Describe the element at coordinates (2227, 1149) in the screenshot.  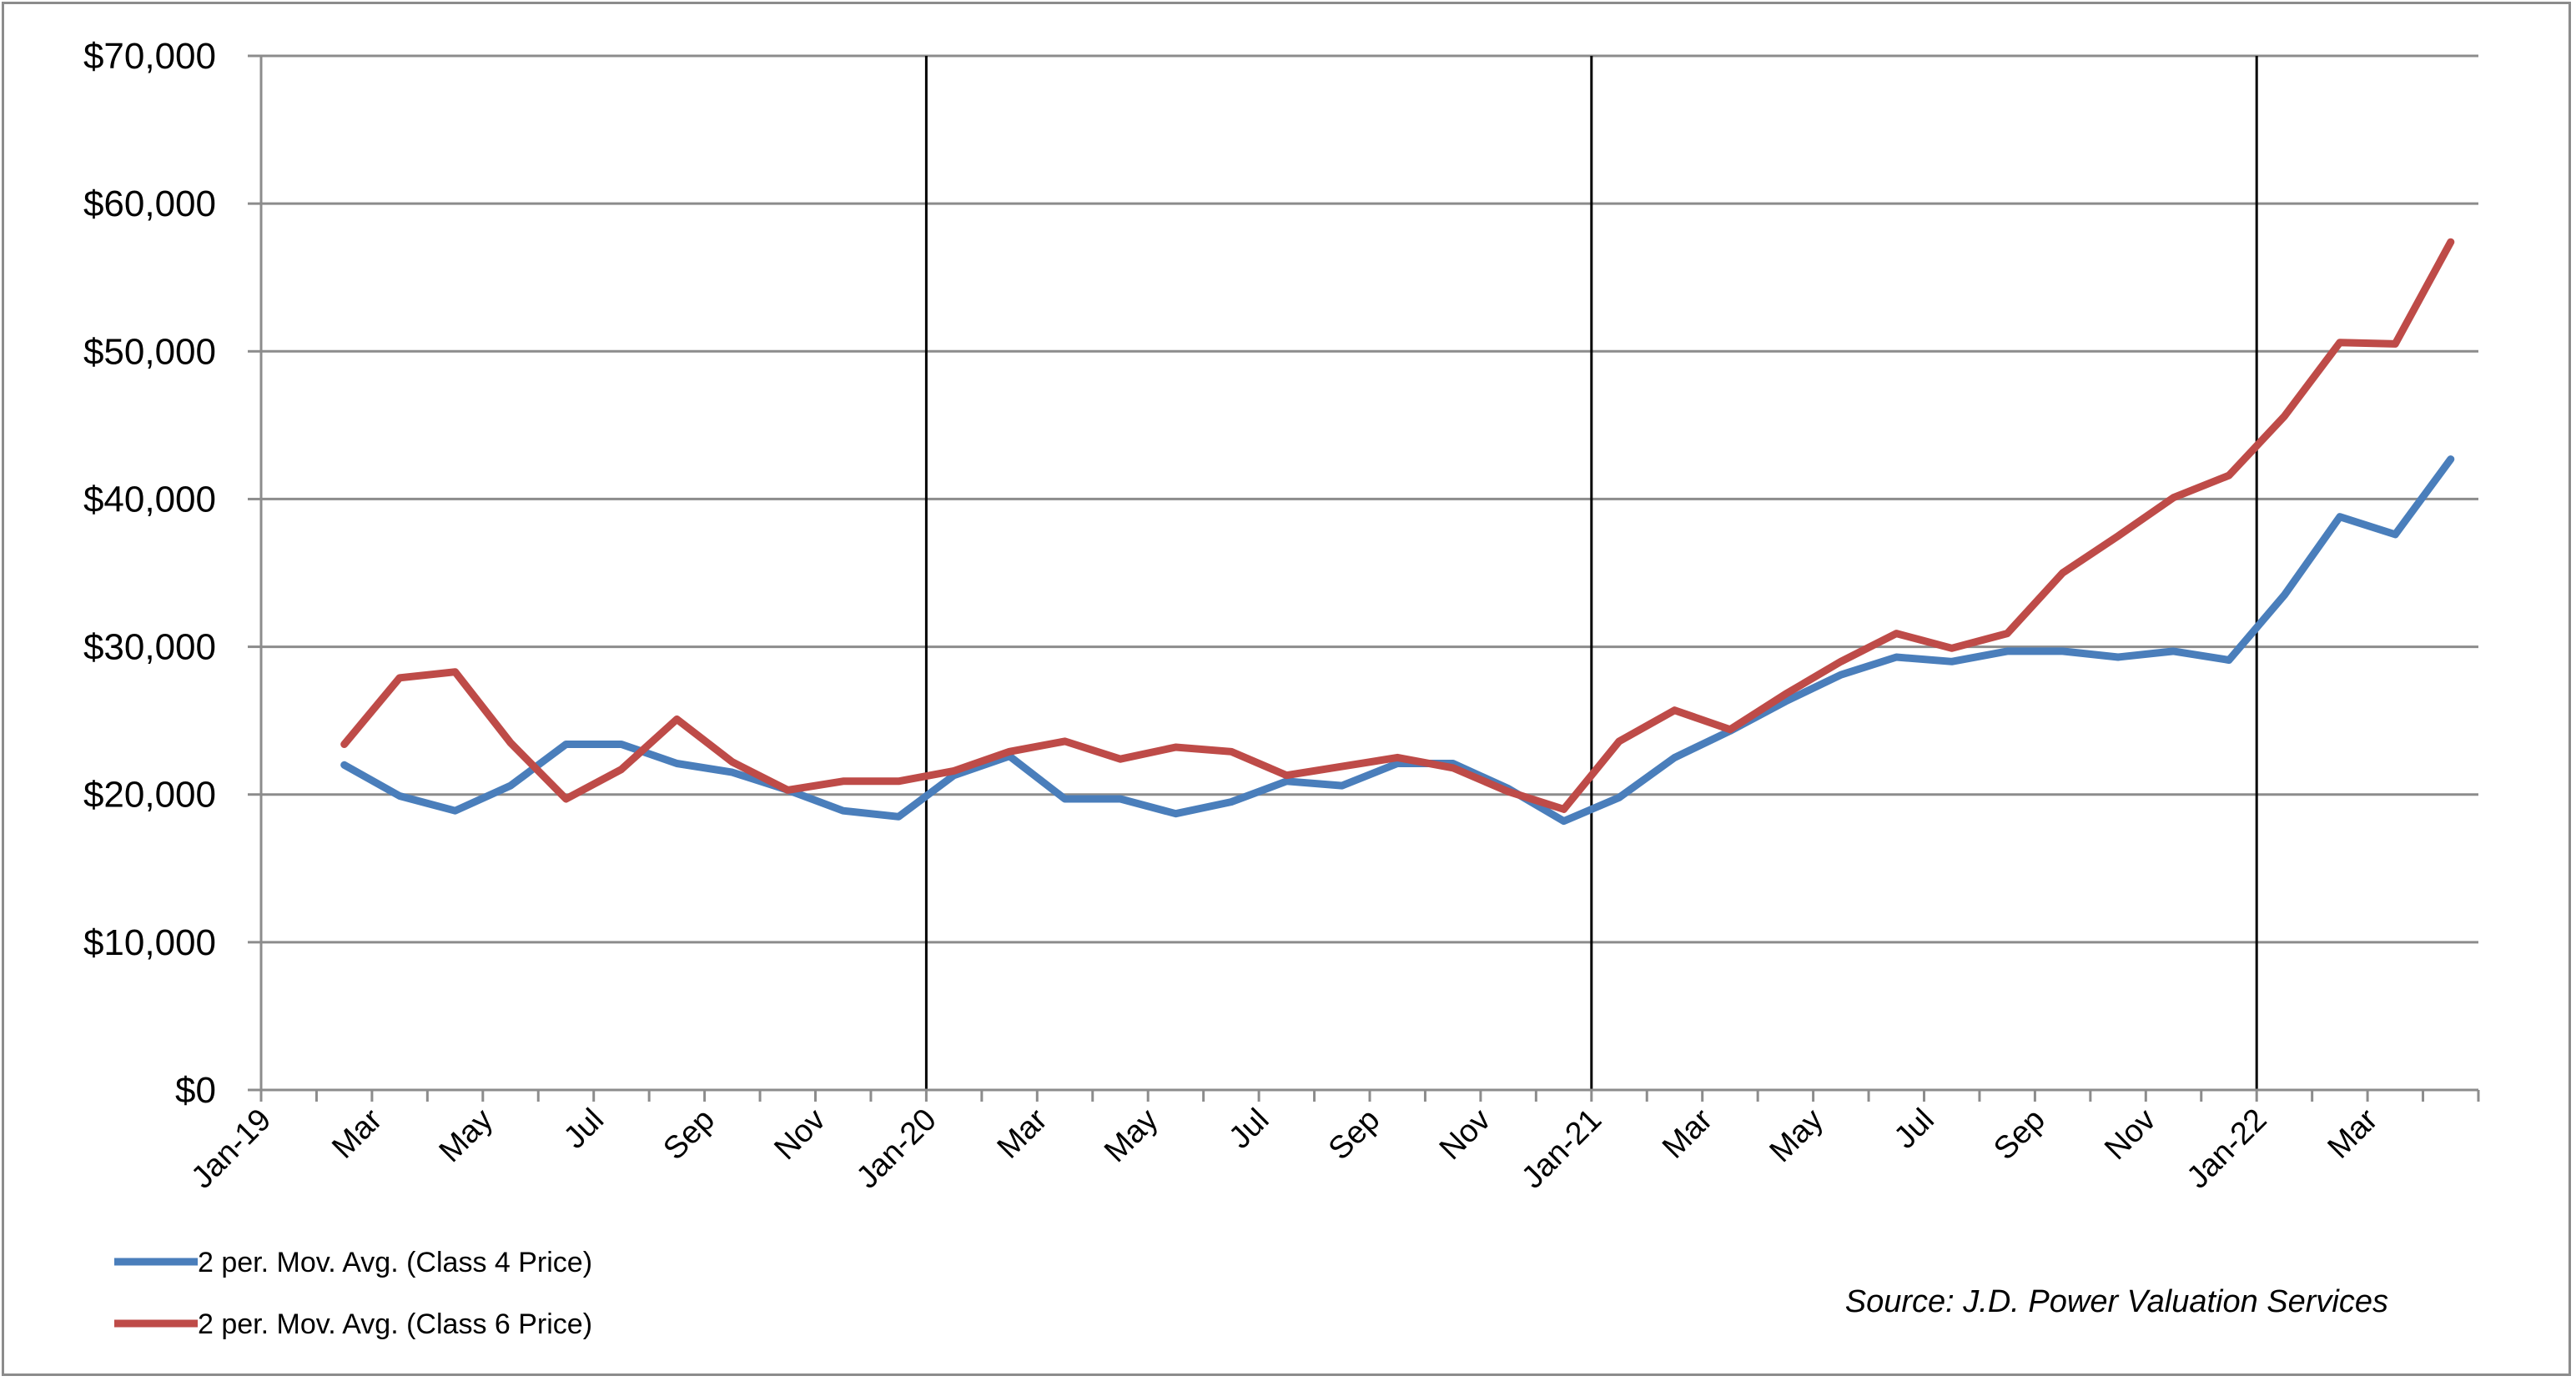
I see `x-tick-label: Jan-22` at that location.